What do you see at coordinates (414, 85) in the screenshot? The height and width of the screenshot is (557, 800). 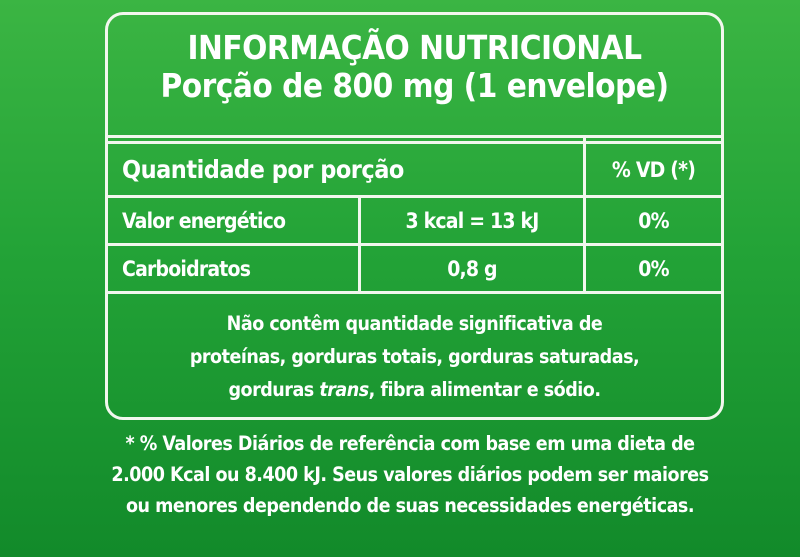 I see `serving-size: Porção de 800 mg (1 envelope)` at bounding box center [414, 85].